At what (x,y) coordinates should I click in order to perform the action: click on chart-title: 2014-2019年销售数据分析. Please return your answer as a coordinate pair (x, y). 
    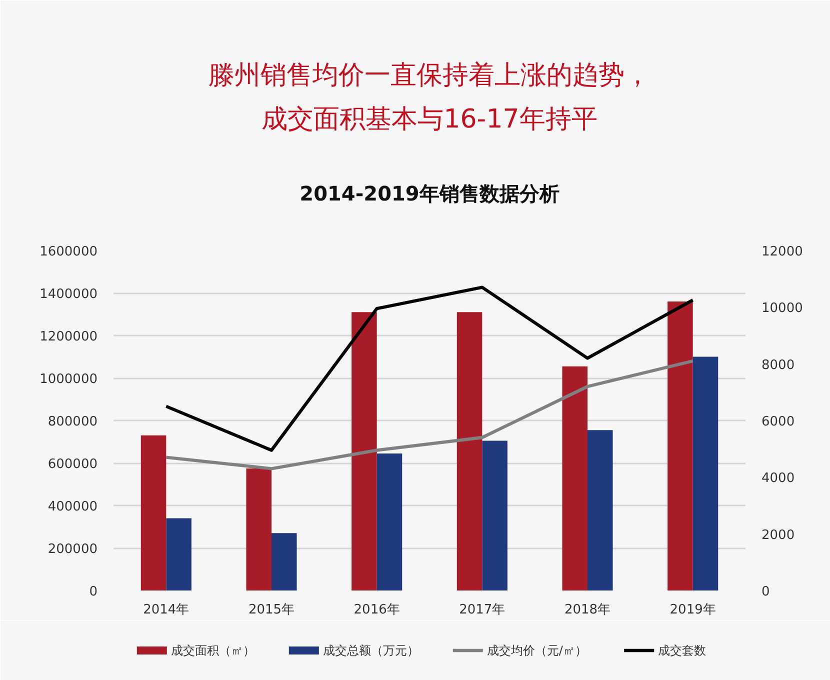
    Looking at the image, I should click on (430, 194).